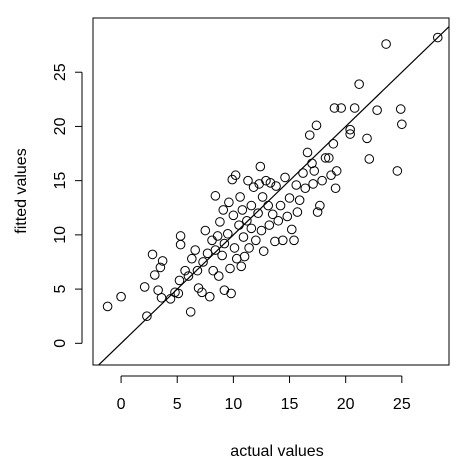 This screenshot has width=474, height=474. Describe the element at coordinates (346, 404) in the screenshot. I see `x-tick-label: 20` at that location.